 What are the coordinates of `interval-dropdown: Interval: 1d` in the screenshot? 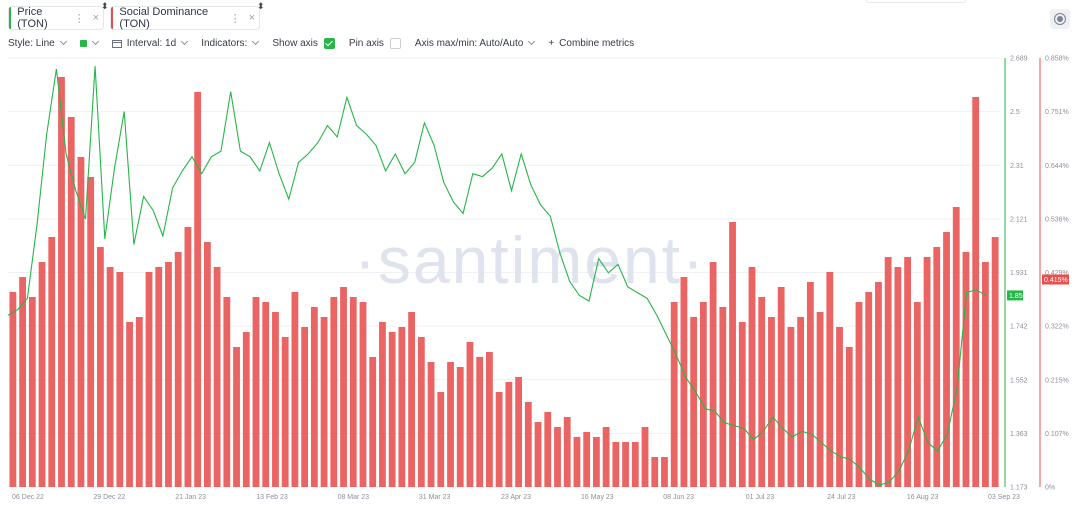 It's located at (150, 43).